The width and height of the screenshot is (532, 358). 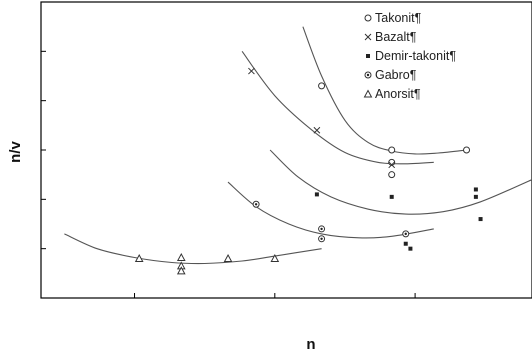 What do you see at coordinates (310, 344) in the screenshot?
I see `x-axis-title: n` at bounding box center [310, 344].